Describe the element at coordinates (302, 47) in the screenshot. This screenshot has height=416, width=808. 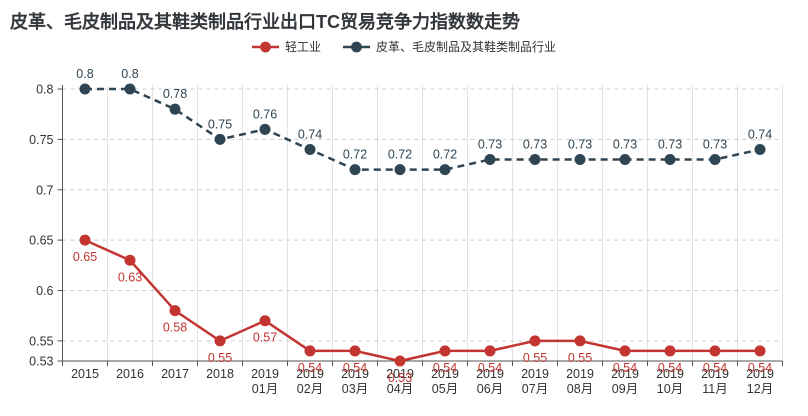
I see `legend-label: 轻工业` at that location.